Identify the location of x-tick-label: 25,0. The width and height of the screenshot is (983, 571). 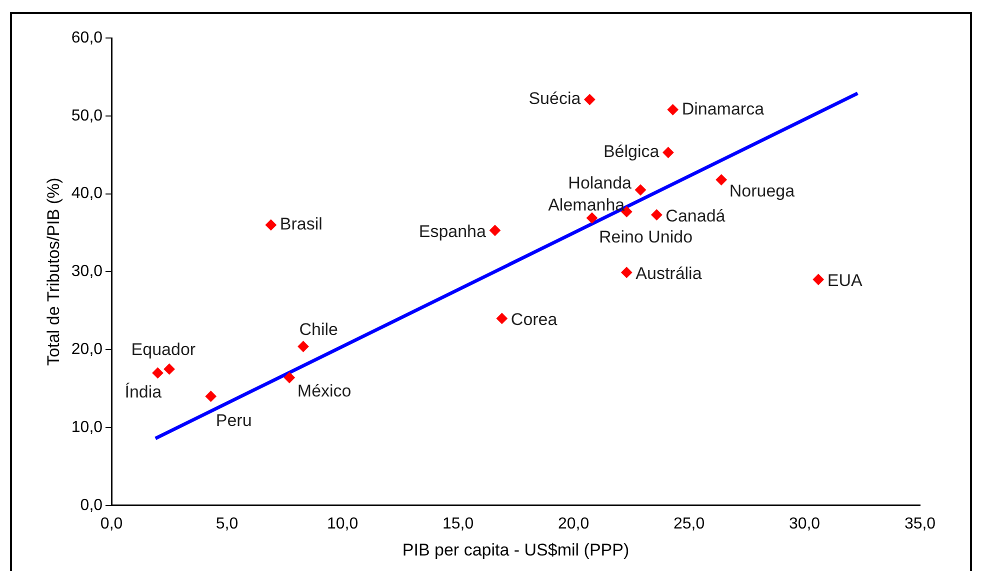
(689, 523).